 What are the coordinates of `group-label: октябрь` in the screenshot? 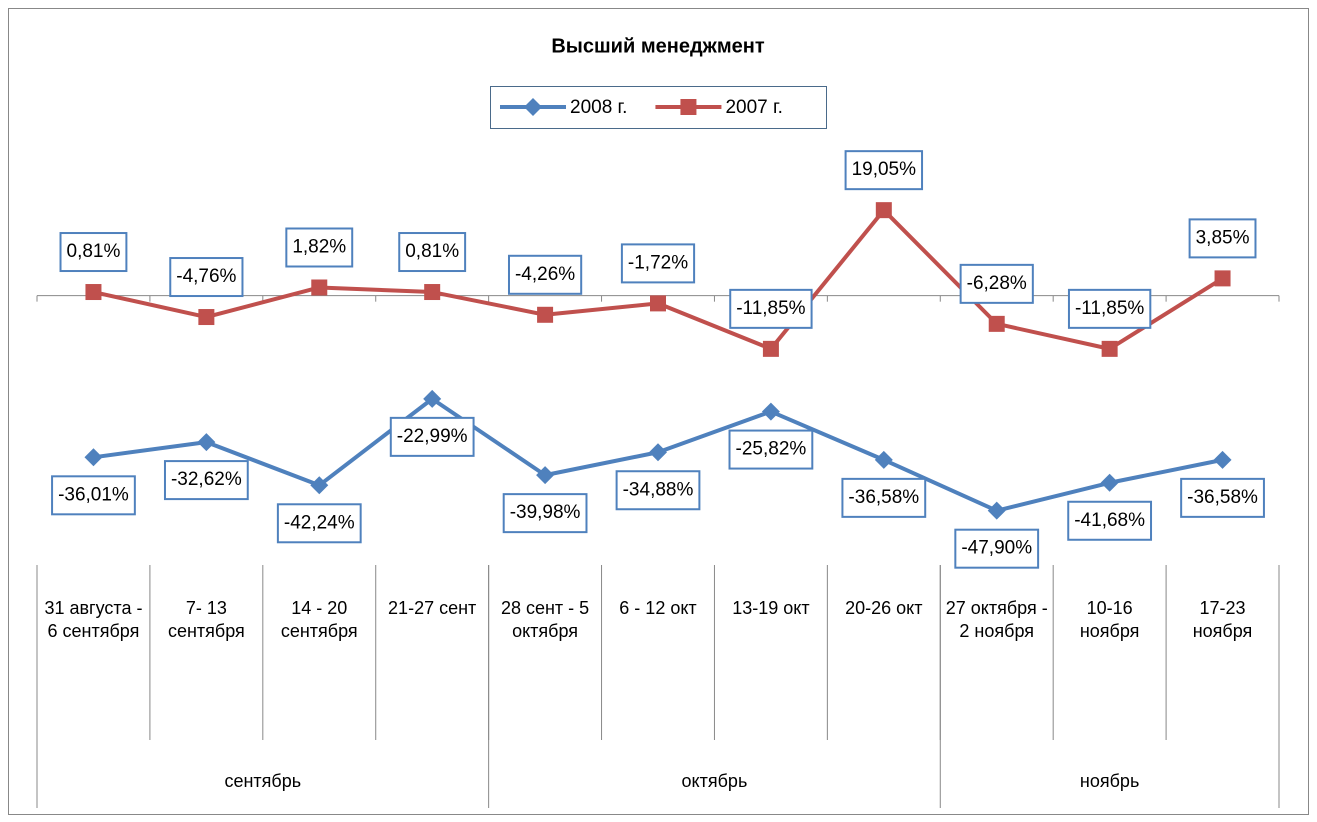 It's located at (714, 781).